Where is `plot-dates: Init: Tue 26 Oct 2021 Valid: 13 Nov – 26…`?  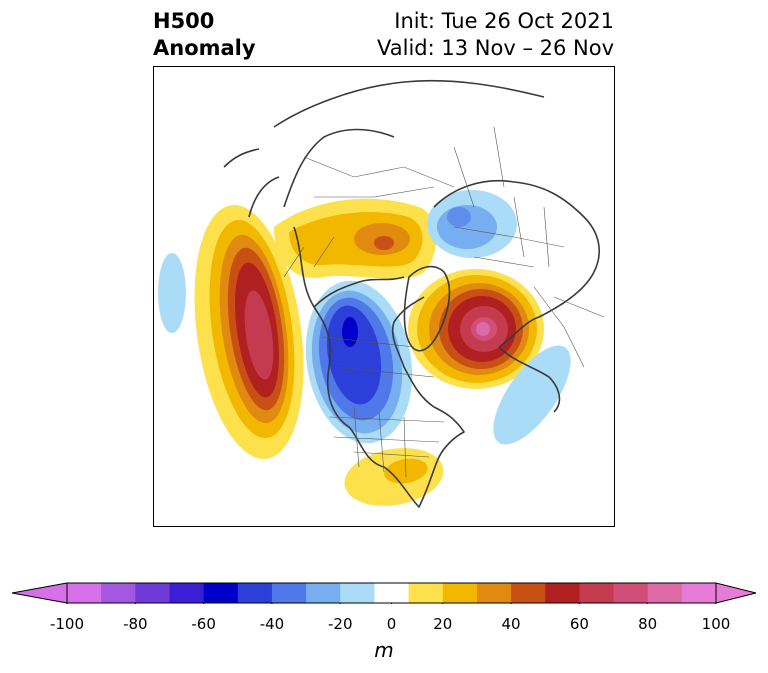
plot-dates: Init: Tue 26 Oct 2021 Valid: 13 Nov – 26… is located at coordinates (495, 35).